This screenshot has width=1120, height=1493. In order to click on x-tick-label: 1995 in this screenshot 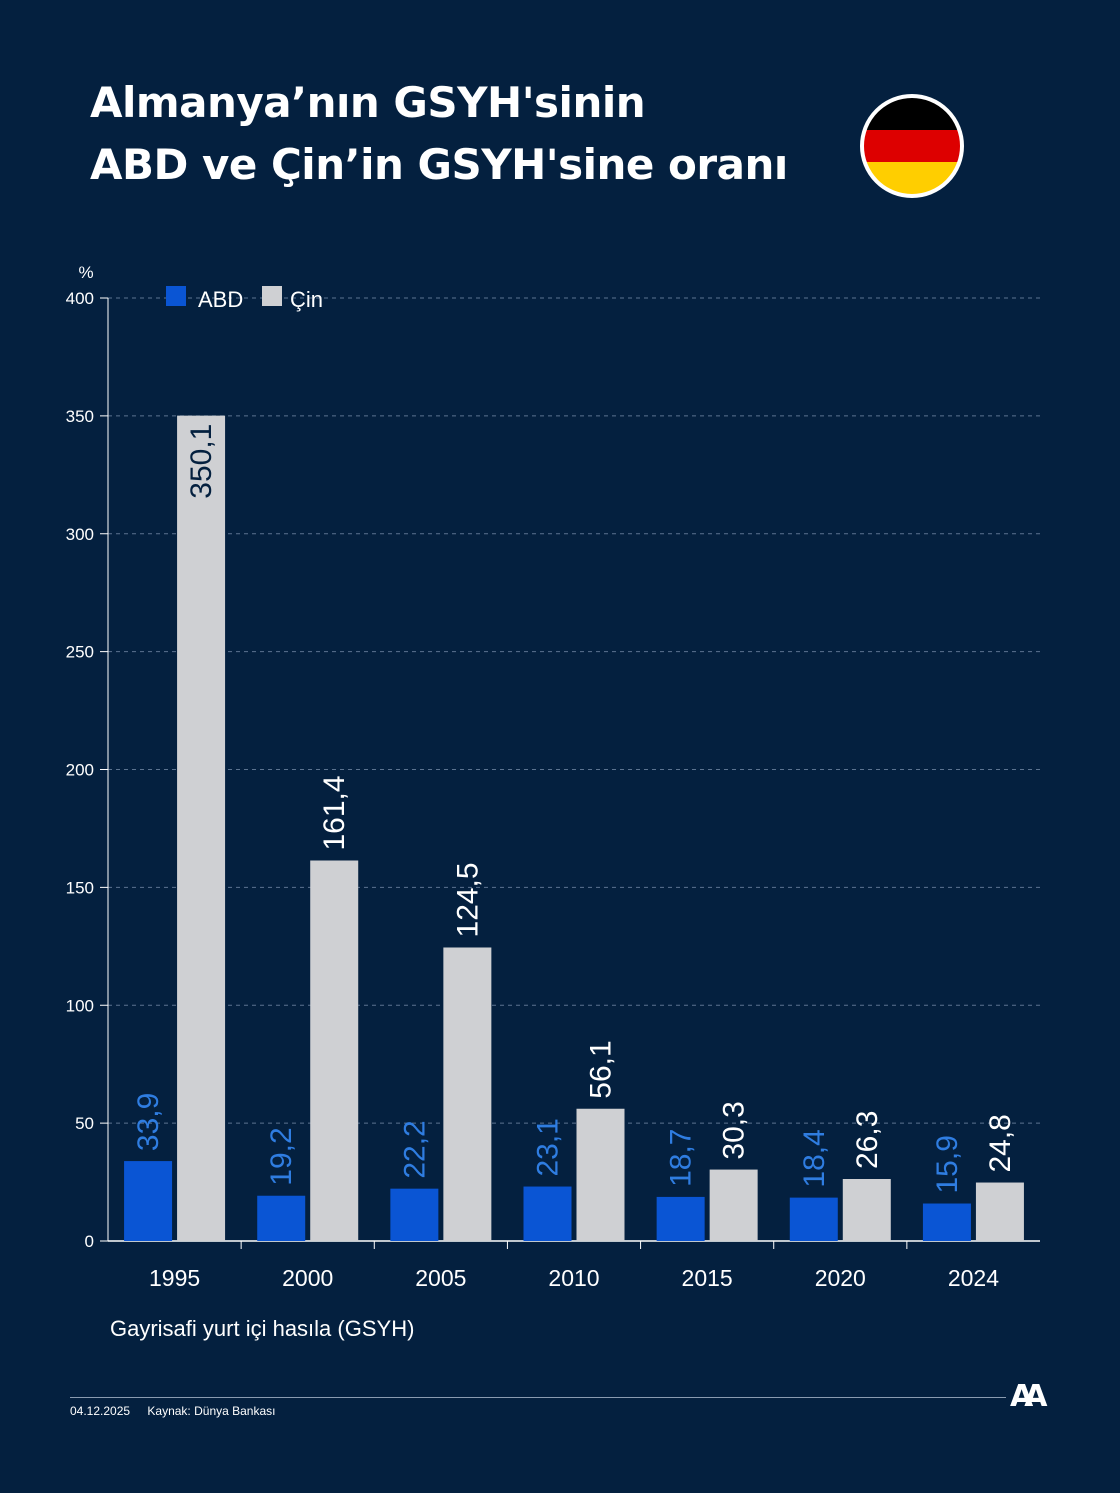, I will do `click(174, 1278)`.